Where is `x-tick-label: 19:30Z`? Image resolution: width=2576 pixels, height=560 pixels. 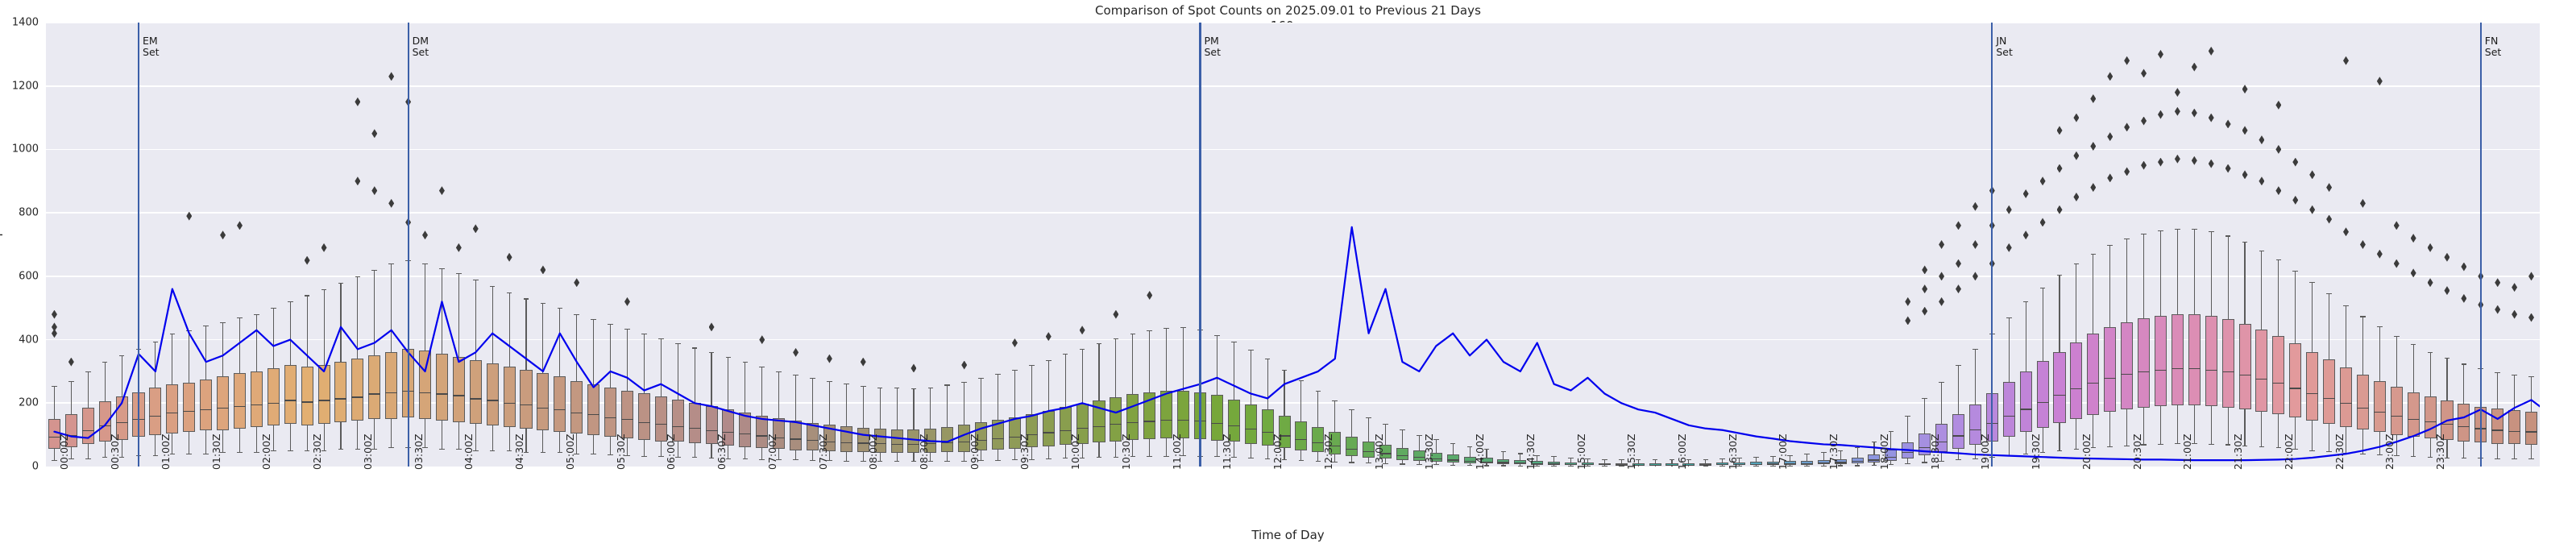
x-tick-label: 19:30Z is located at coordinates (2036, 451).